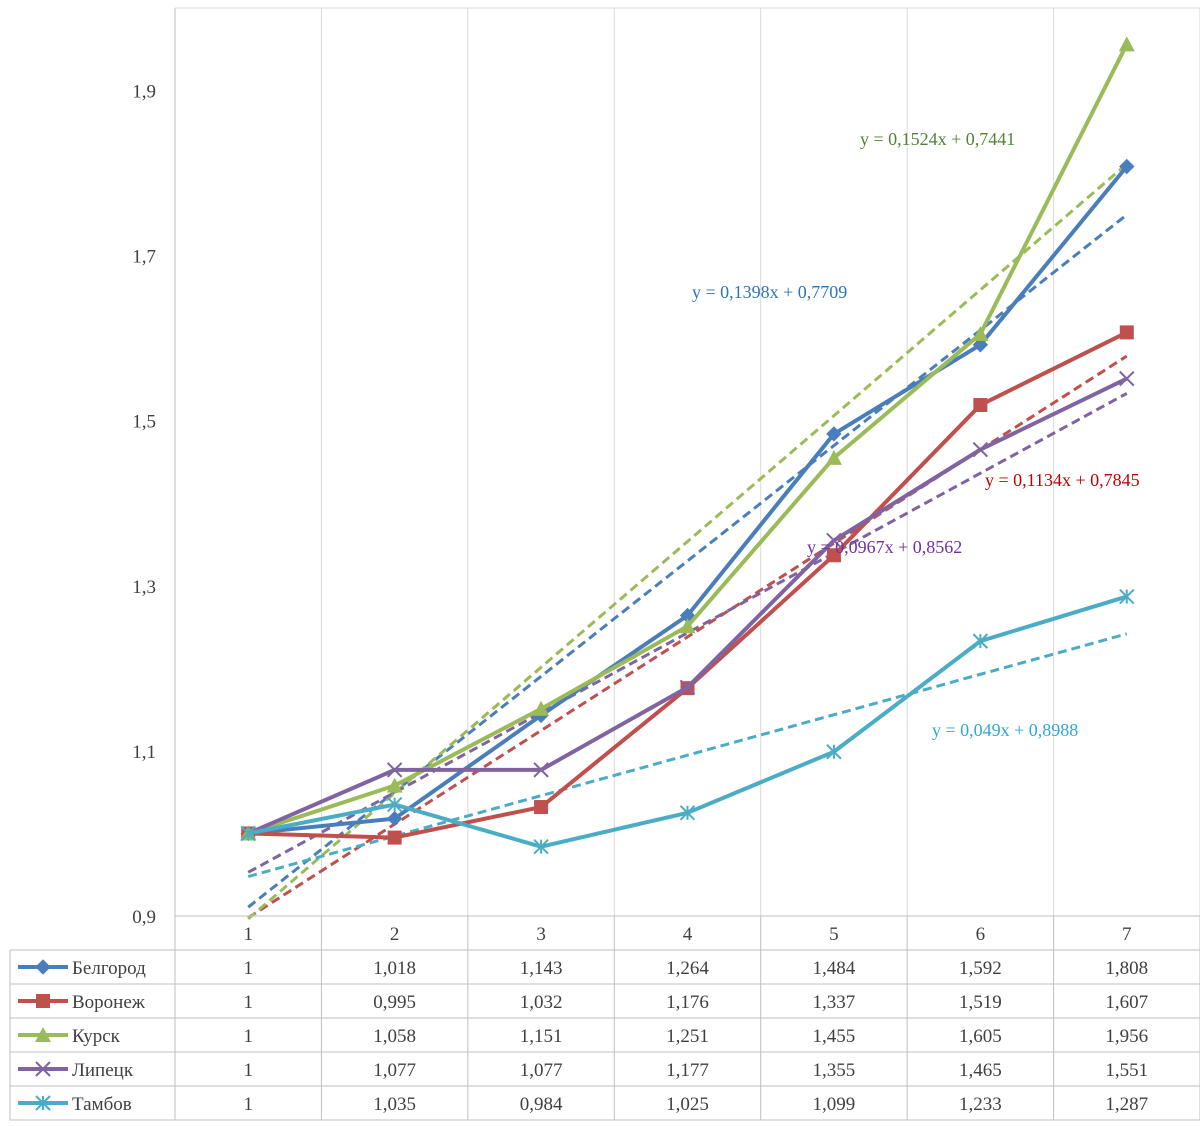 This screenshot has height=1126, width=1200. What do you see at coordinates (834, 1002) in the screenshot?
I see `table-cell: 1,337` at bounding box center [834, 1002].